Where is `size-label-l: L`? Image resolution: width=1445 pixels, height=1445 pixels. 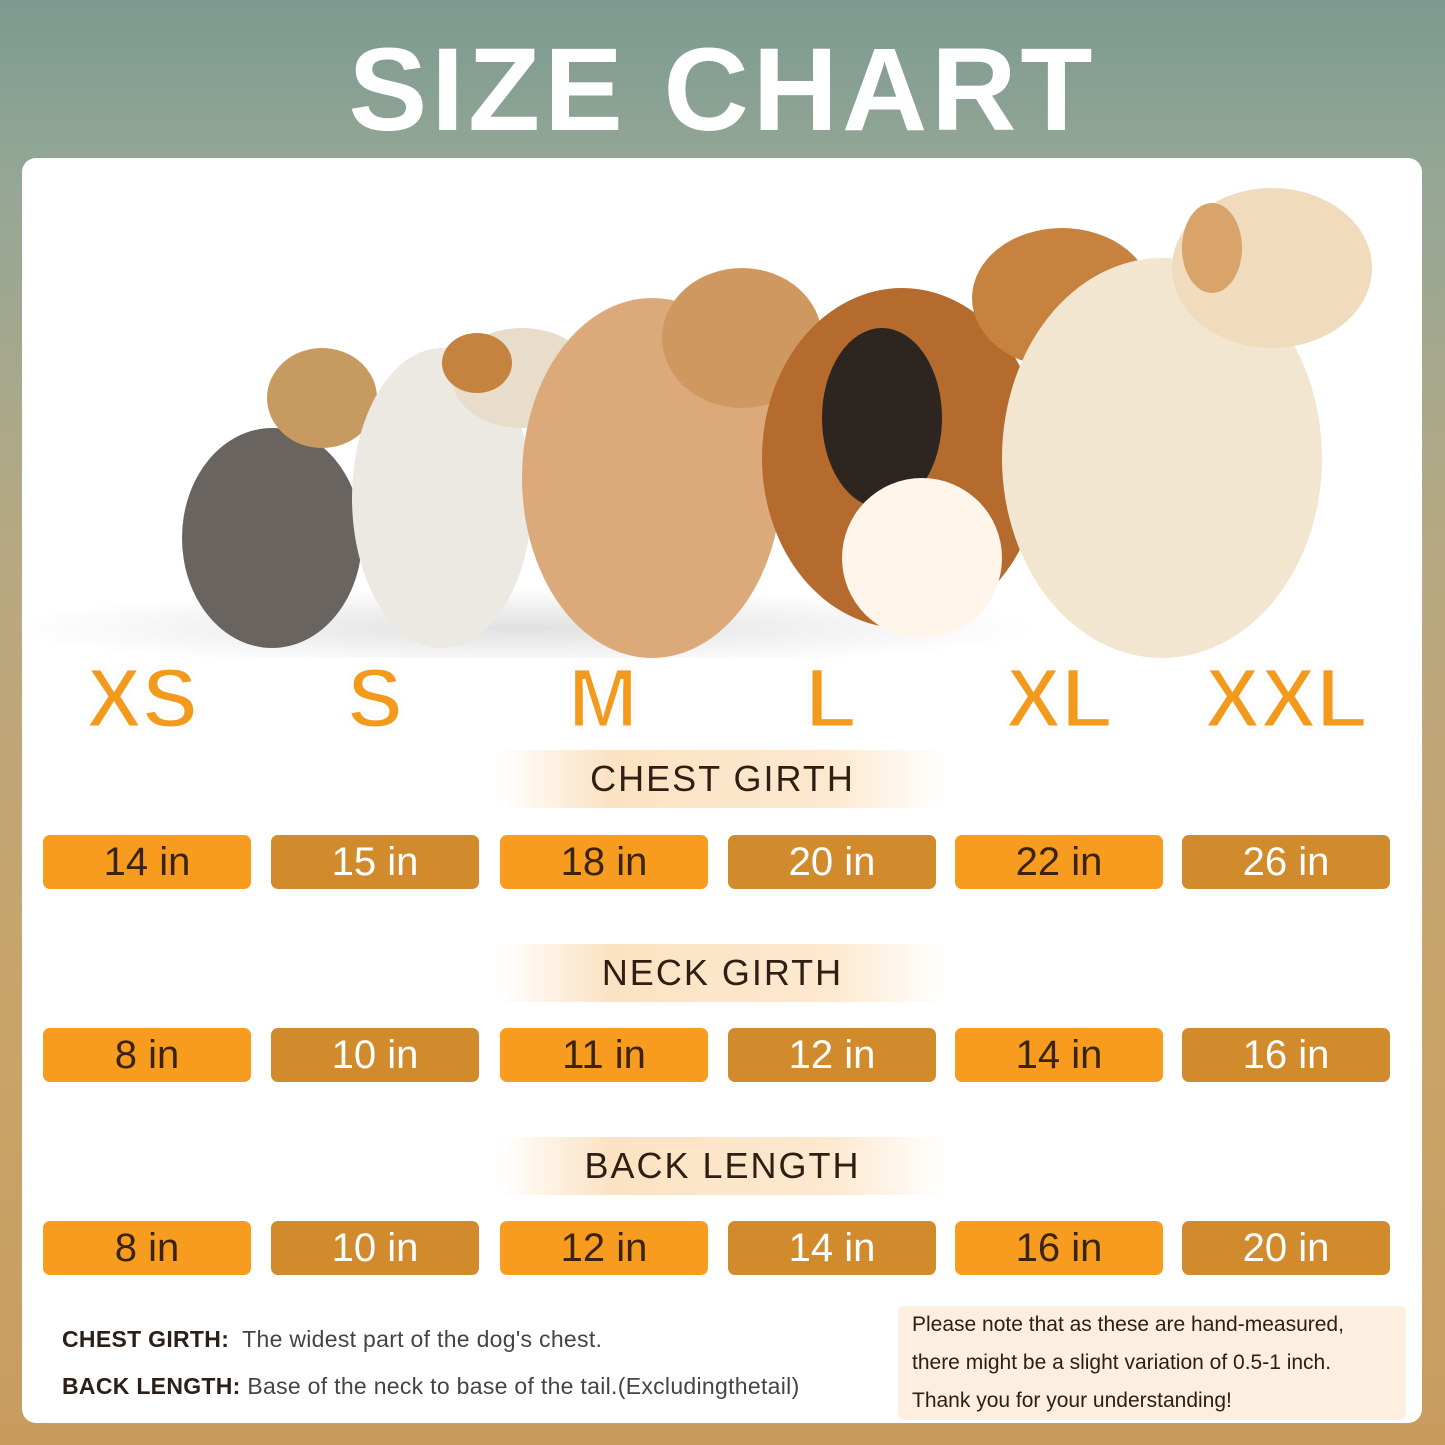
size-label-l: L is located at coordinates (831, 698).